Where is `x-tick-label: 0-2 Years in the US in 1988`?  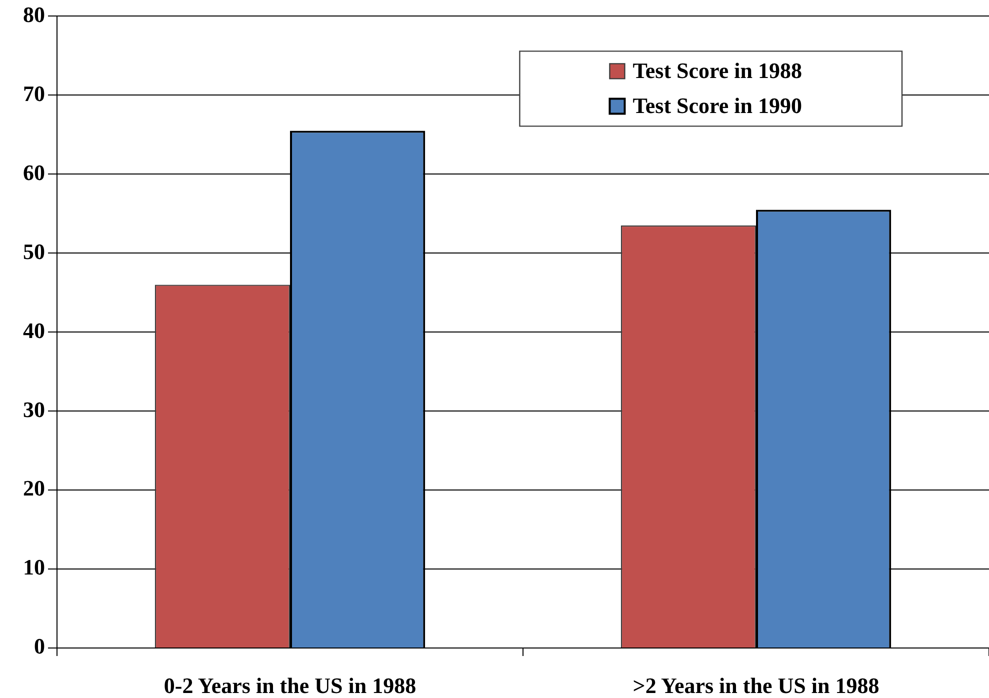 x-tick-label: 0-2 Years in the US in 1988 is located at coordinates (290, 685).